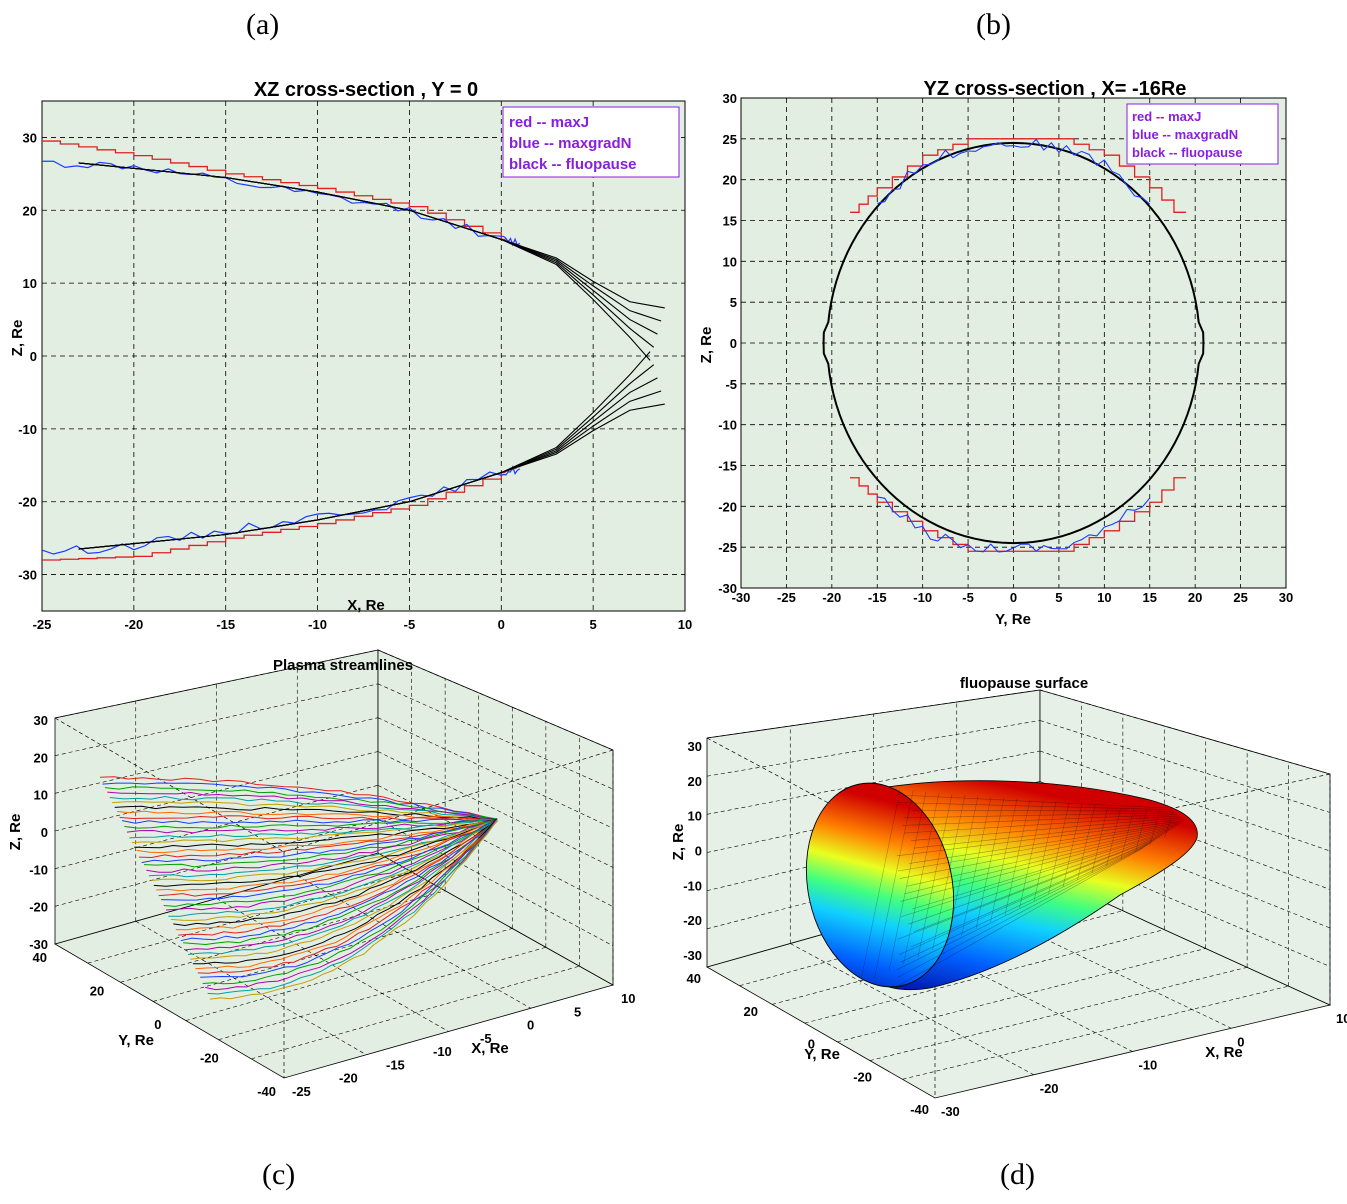 This screenshot has height=1204, width=1347. Describe the element at coordinates (730, 180) in the screenshot. I see `chart-b-ytick: 20` at that location.